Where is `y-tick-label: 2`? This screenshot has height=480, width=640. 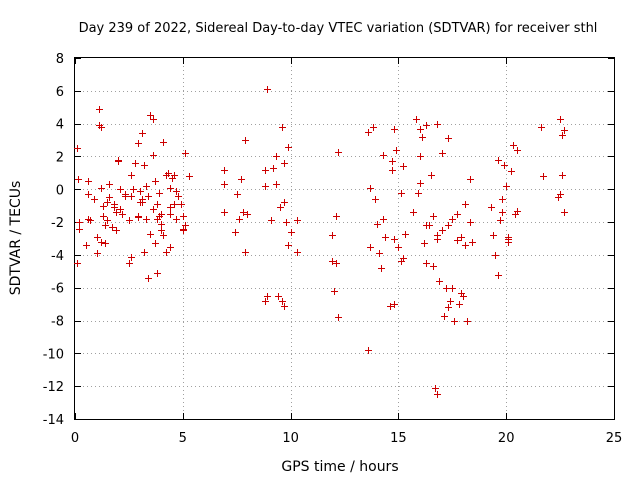
y-tick-label: 2 is located at coordinates (60, 157).